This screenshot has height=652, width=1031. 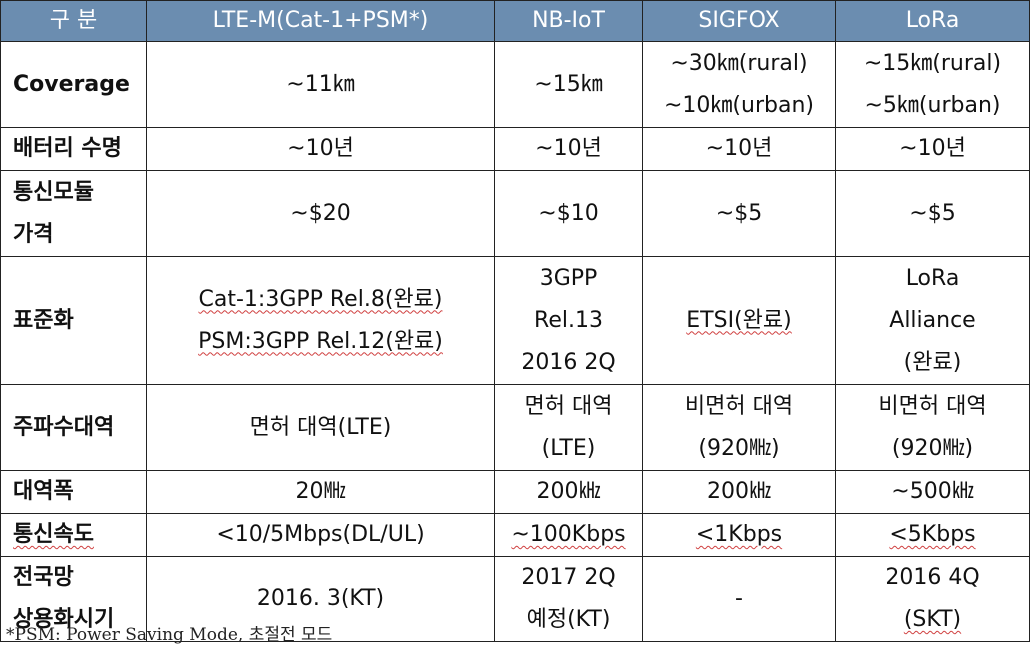 I want to click on cell-line: ~15㎞(rural), so click(x=932, y=63).